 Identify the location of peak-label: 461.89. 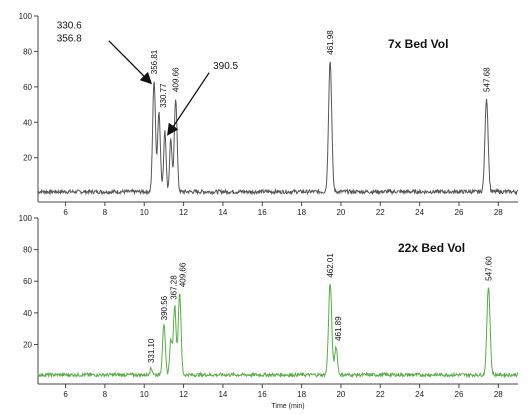
(338, 328).